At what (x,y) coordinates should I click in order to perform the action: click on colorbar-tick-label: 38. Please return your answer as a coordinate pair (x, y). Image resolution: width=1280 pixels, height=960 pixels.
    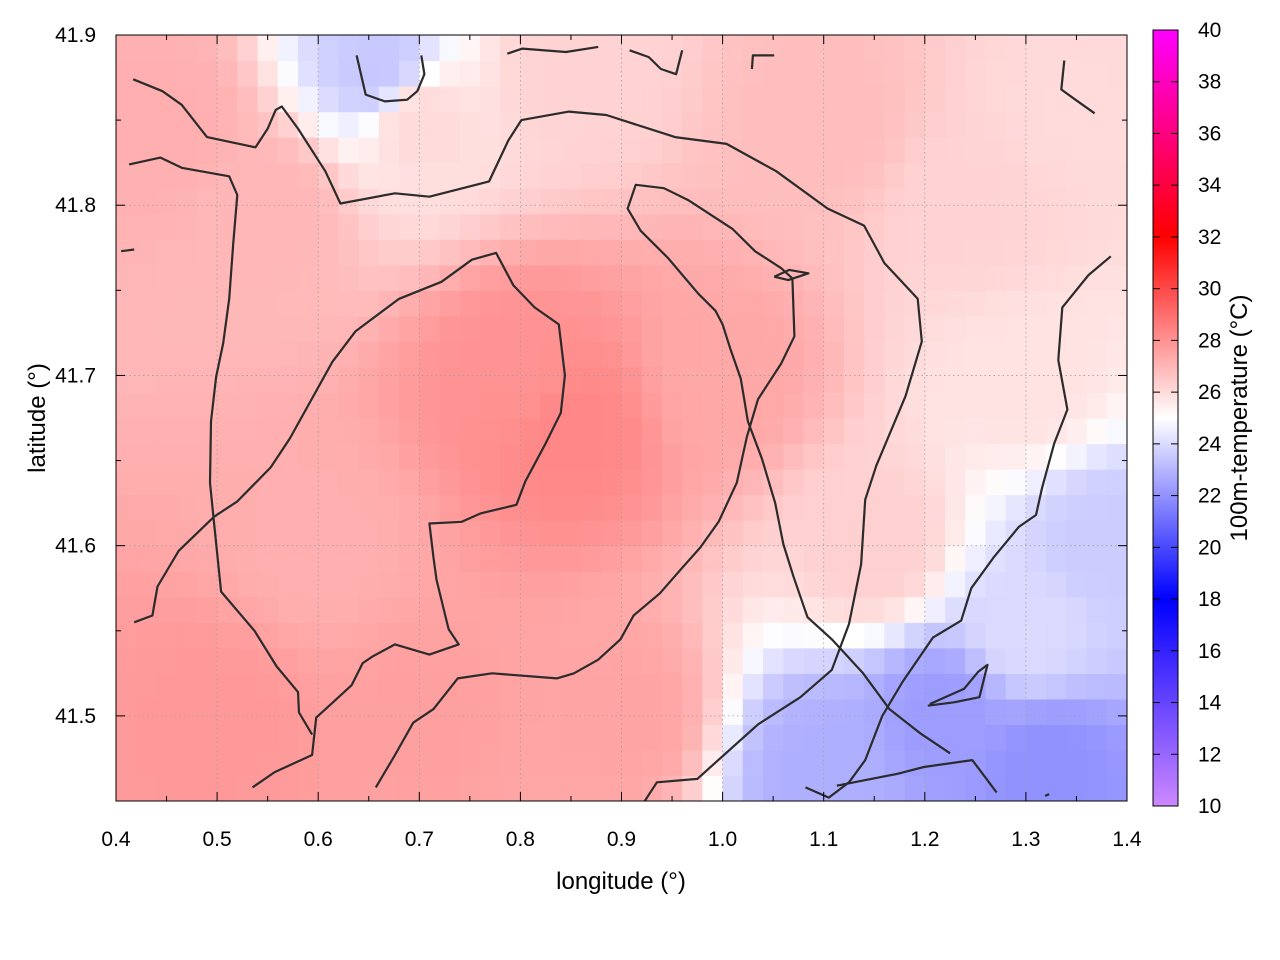
    Looking at the image, I should click on (1209, 82).